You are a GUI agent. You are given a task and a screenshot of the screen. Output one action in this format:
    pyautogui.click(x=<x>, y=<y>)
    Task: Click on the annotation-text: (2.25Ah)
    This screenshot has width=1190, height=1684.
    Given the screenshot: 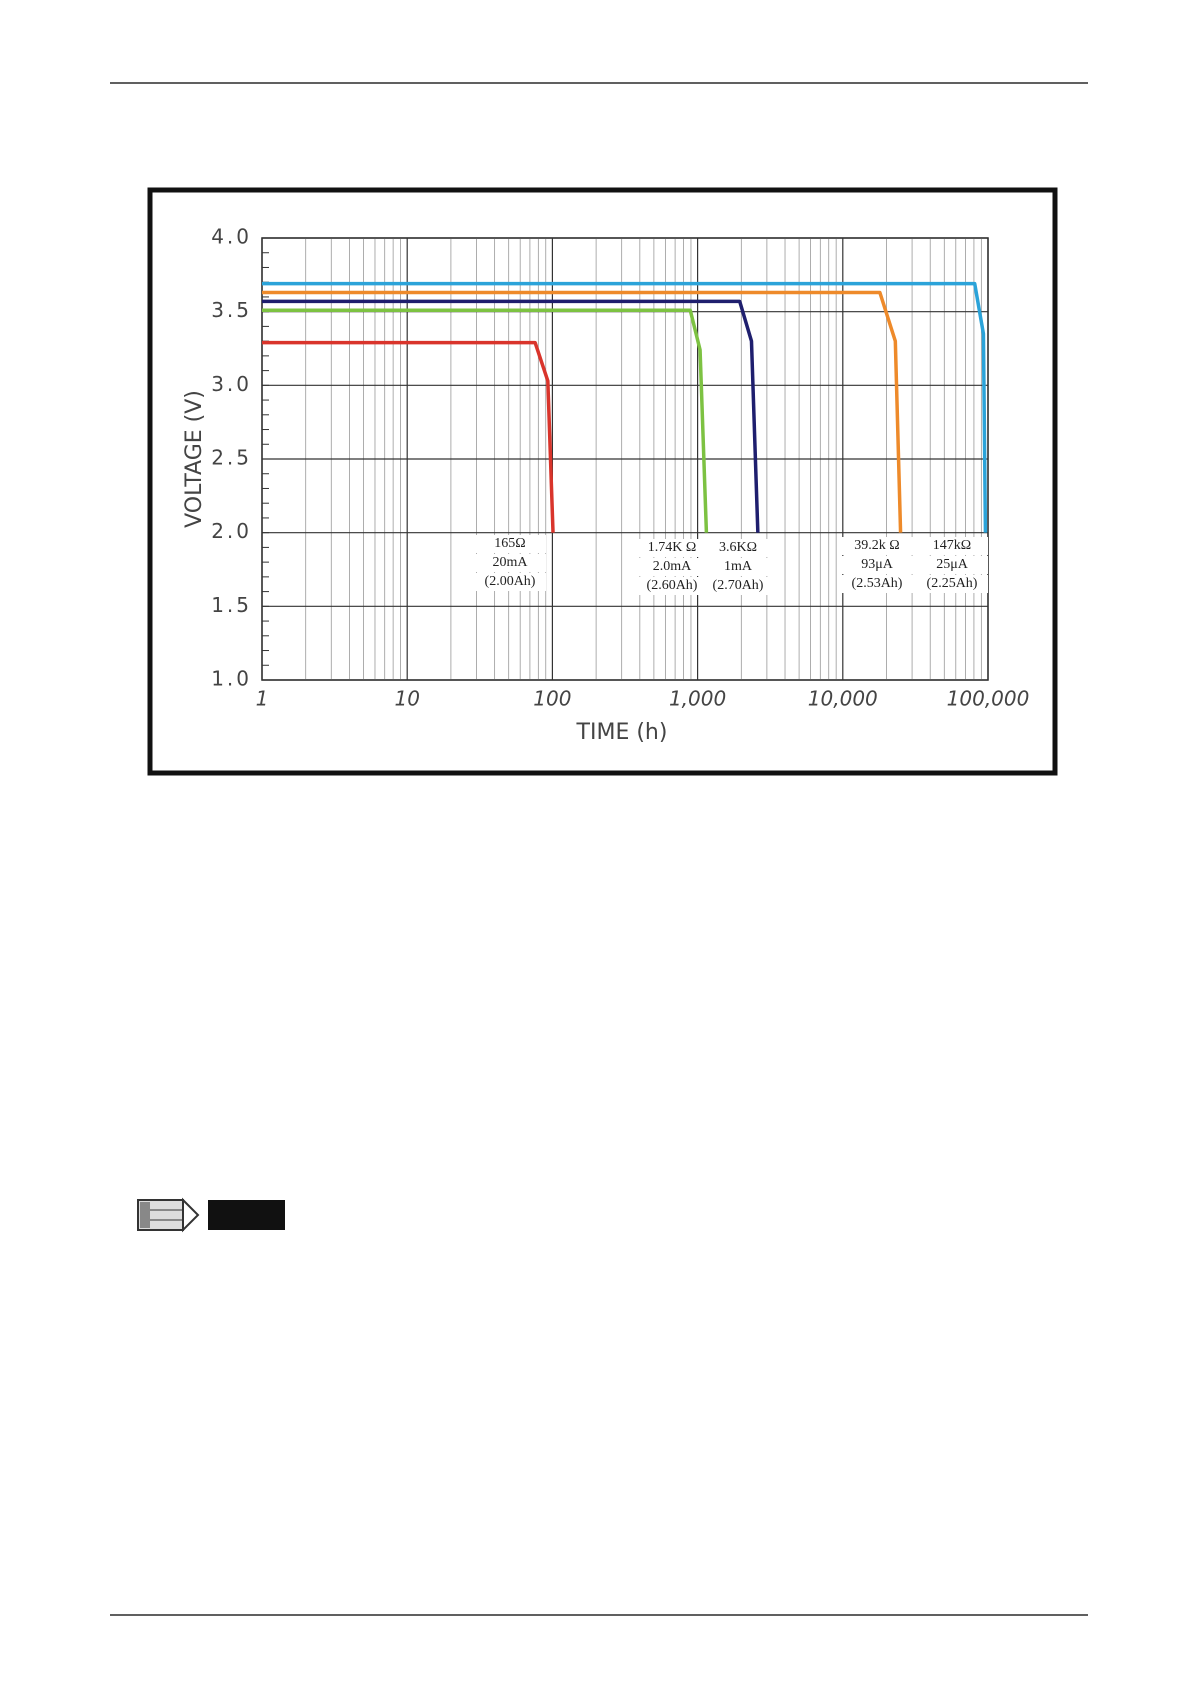 What is the action you would take?
    pyautogui.click(x=952, y=583)
    